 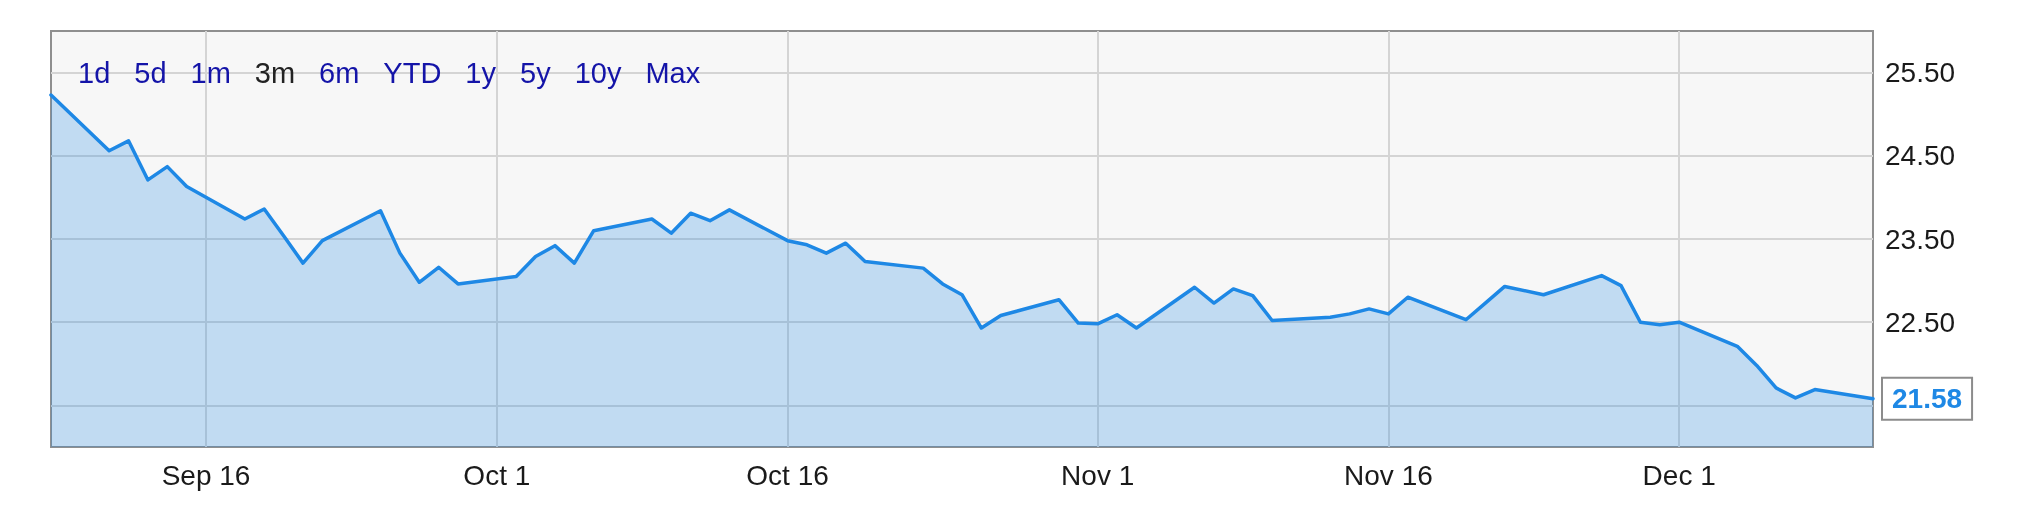 What do you see at coordinates (673, 72) in the screenshot?
I see `annotation: Max` at bounding box center [673, 72].